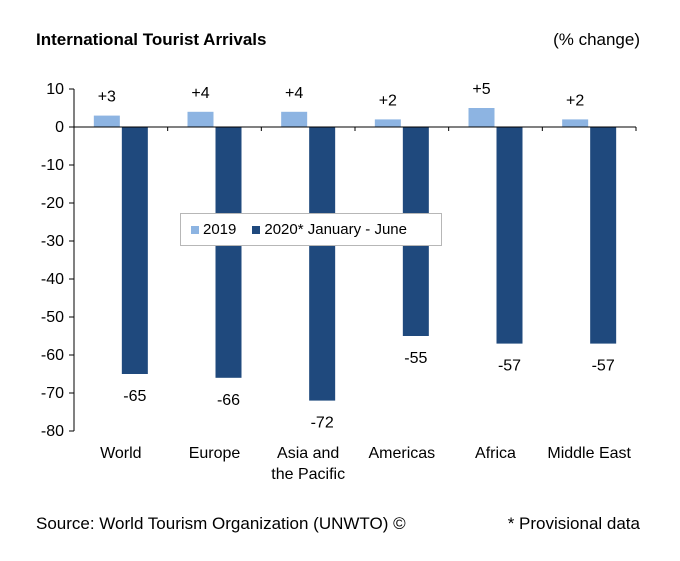  I want to click on legend-label-2019: 2019, so click(220, 229).